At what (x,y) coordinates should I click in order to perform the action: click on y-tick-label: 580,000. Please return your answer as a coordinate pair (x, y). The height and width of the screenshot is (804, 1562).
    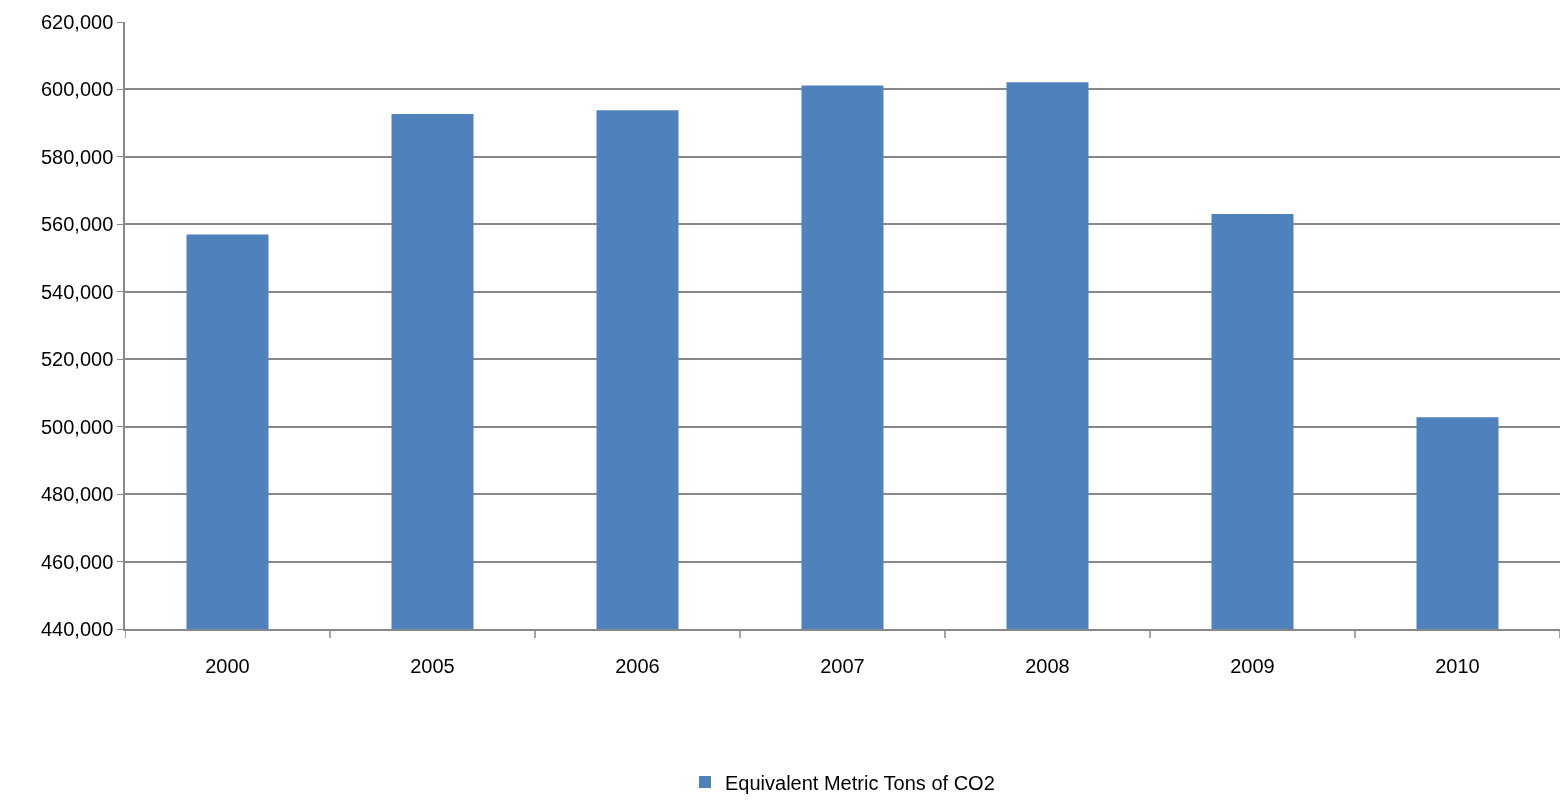
    Looking at the image, I should click on (77, 156).